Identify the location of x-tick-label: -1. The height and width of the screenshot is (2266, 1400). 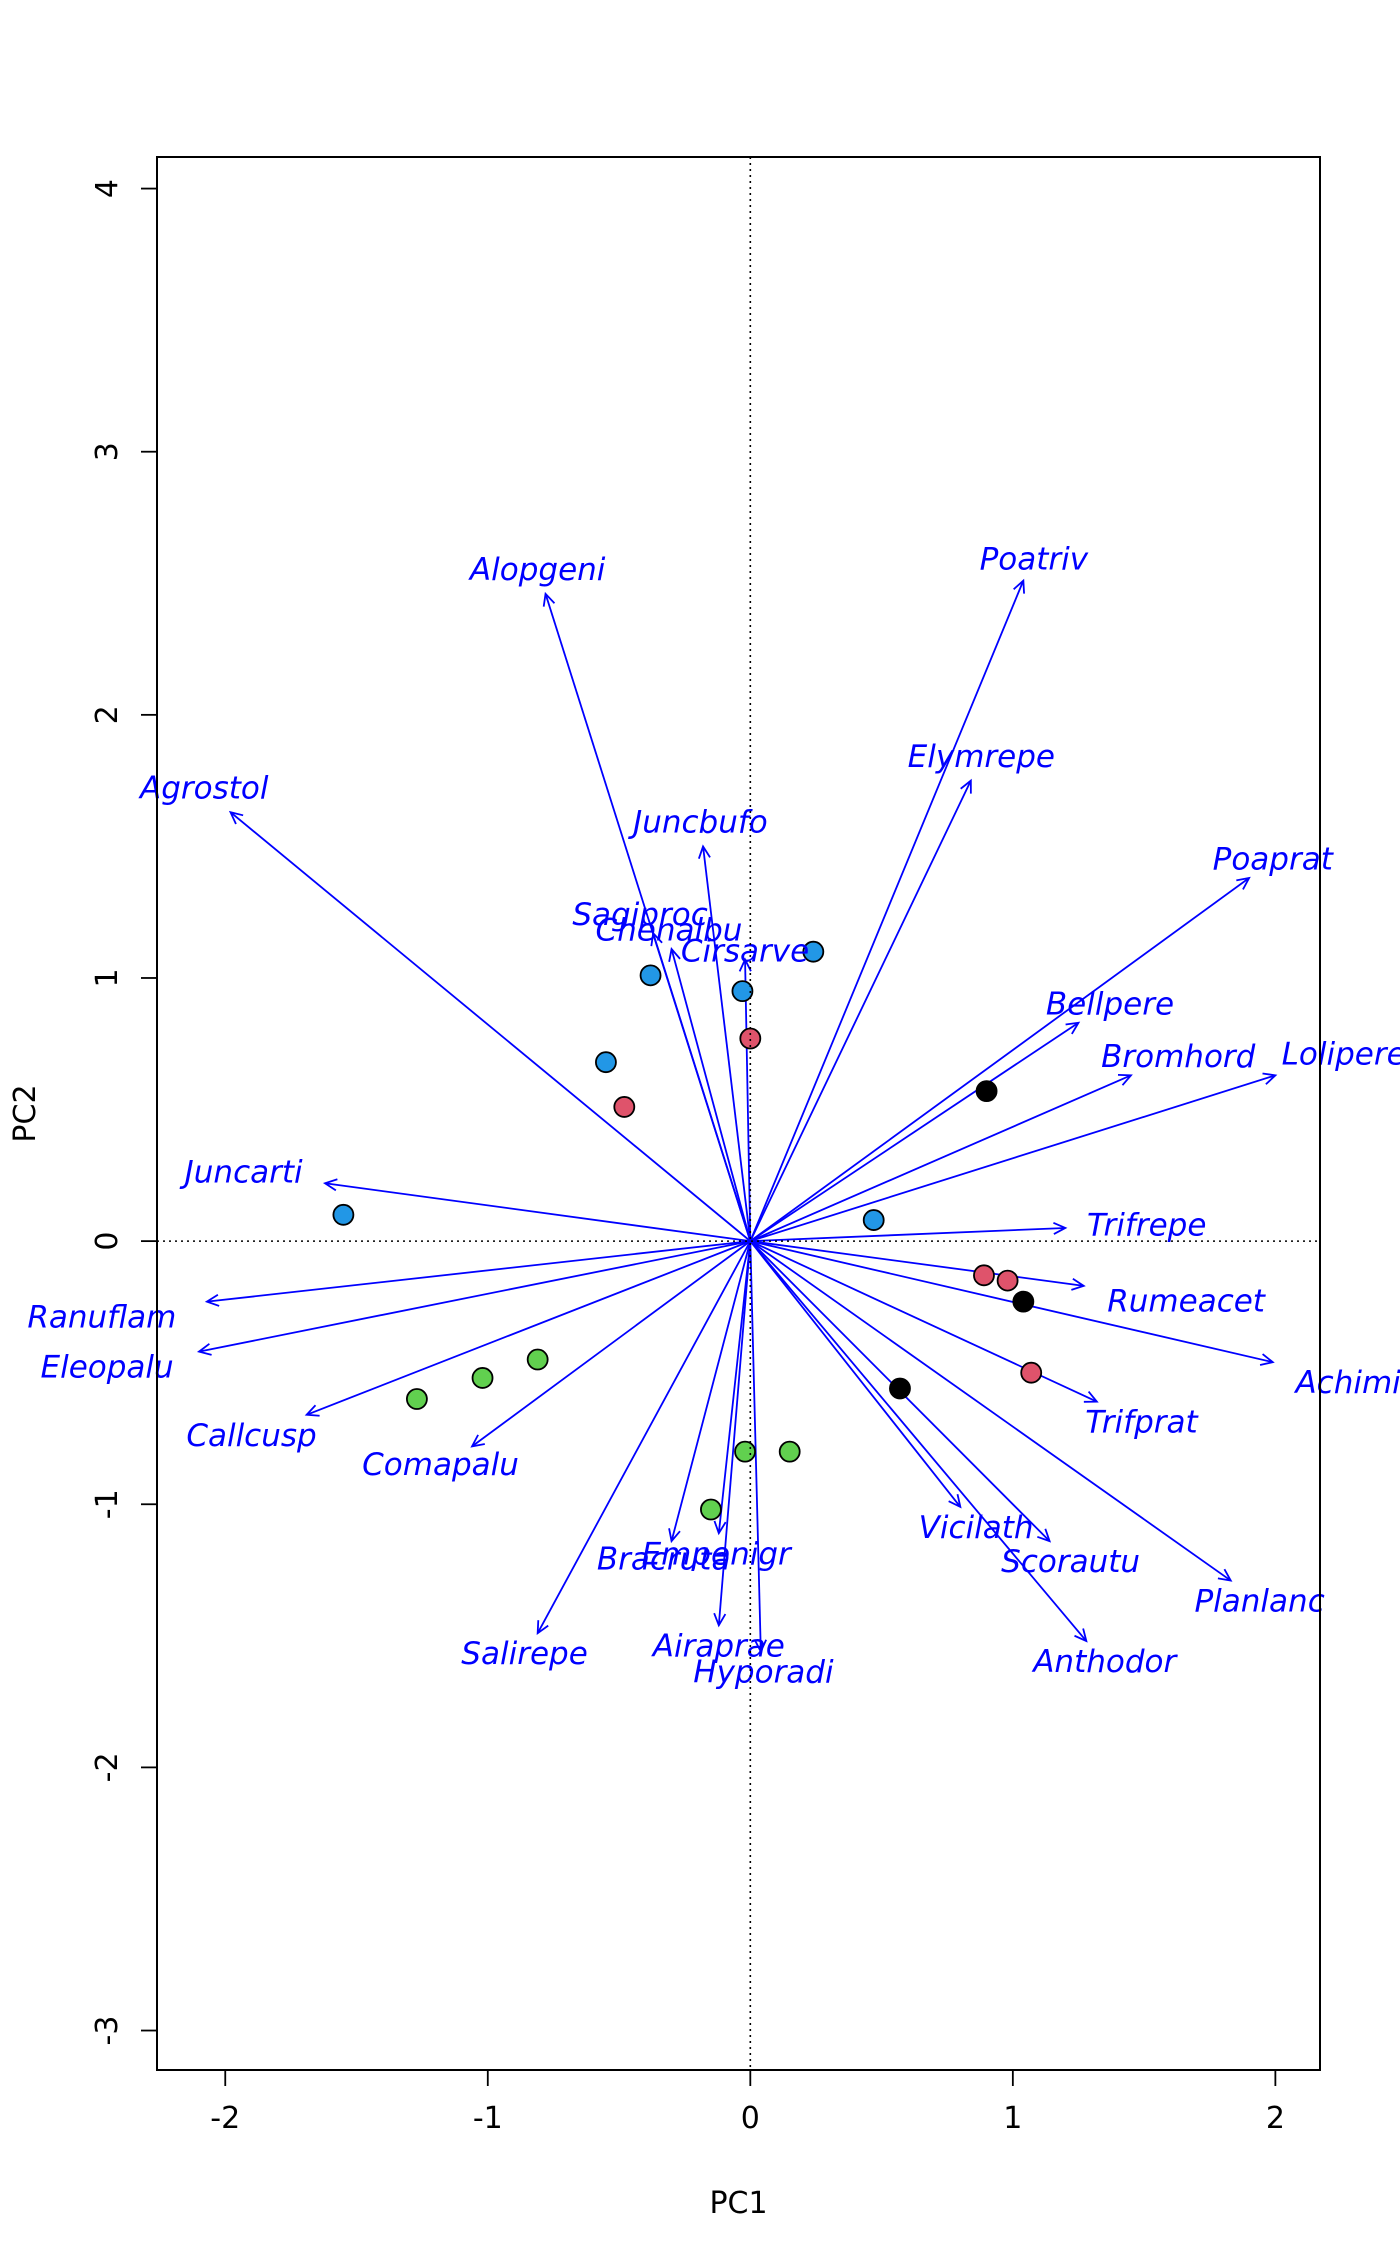
(488, 2118).